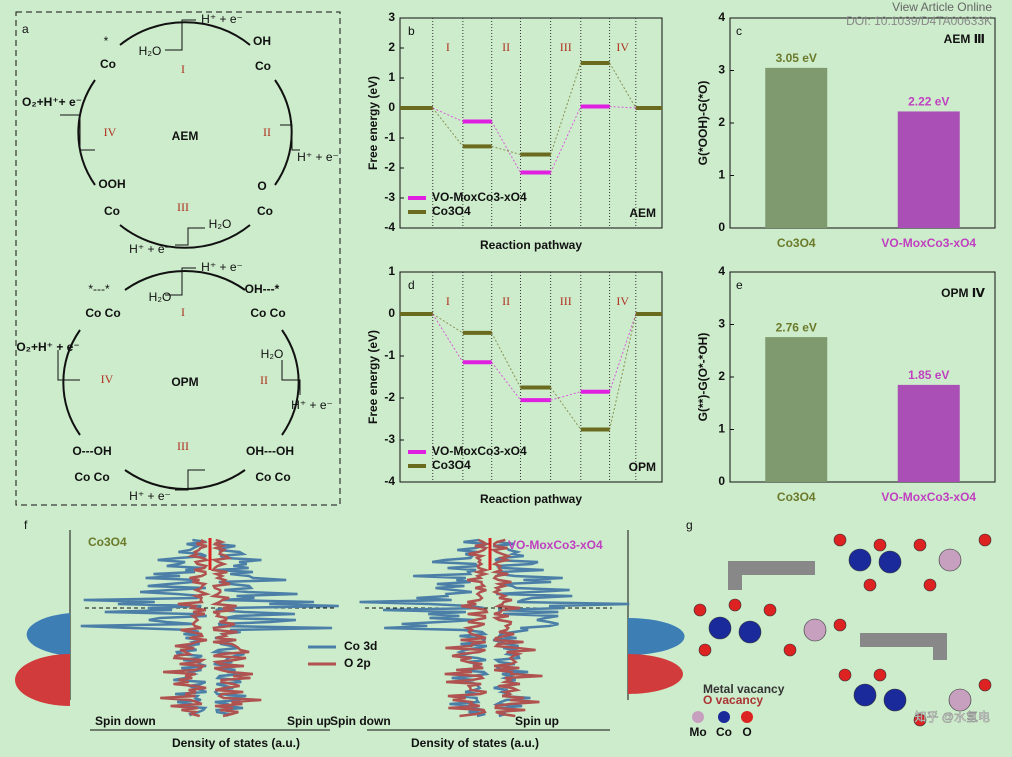  What do you see at coordinates (183, 69) in the screenshot?
I see `step-label: I` at bounding box center [183, 69].